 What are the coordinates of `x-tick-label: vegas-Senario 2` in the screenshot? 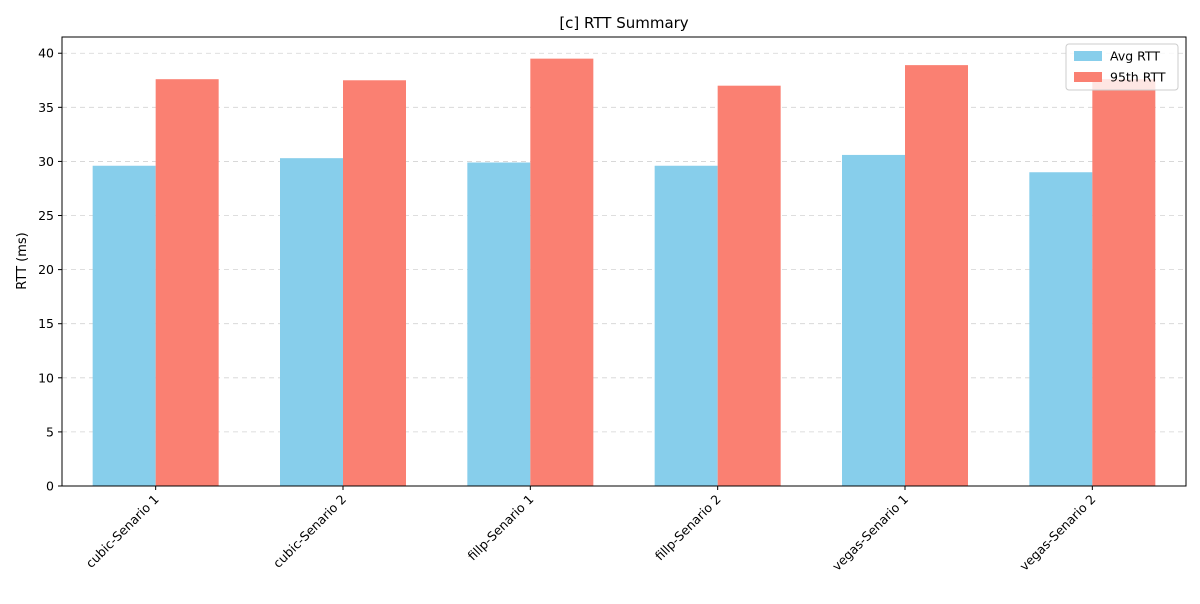 It's located at (1057, 533).